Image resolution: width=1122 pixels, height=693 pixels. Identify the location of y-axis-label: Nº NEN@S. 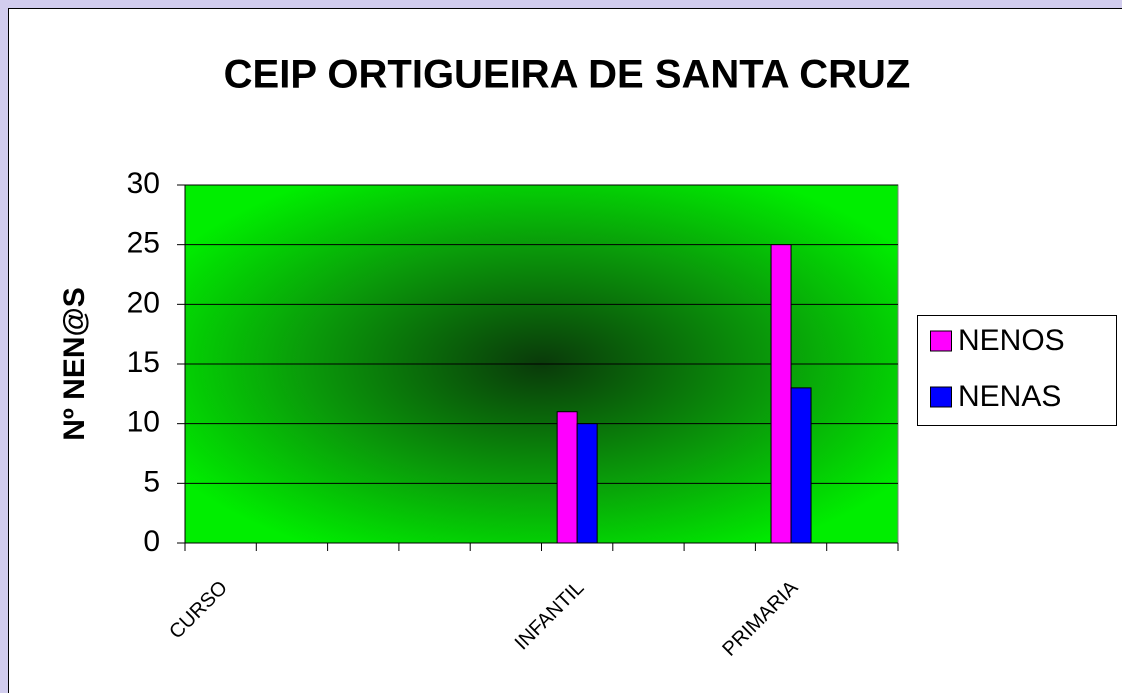
(74, 364).